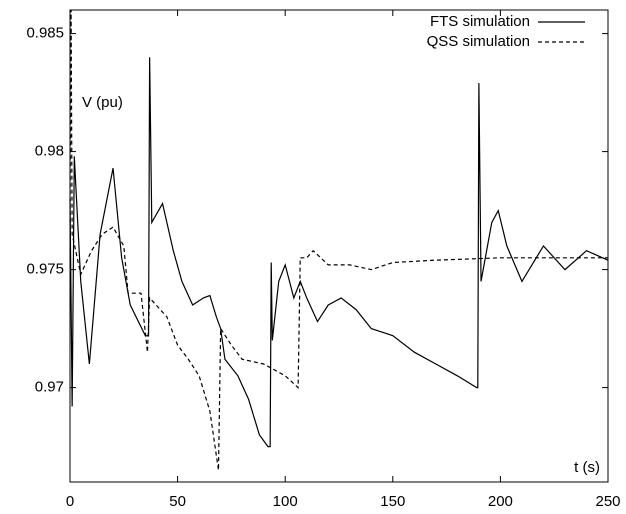 This screenshot has width=626, height=514. What do you see at coordinates (480, 21) in the screenshot?
I see `legend-label: FTS simulation` at bounding box center [480, 21].